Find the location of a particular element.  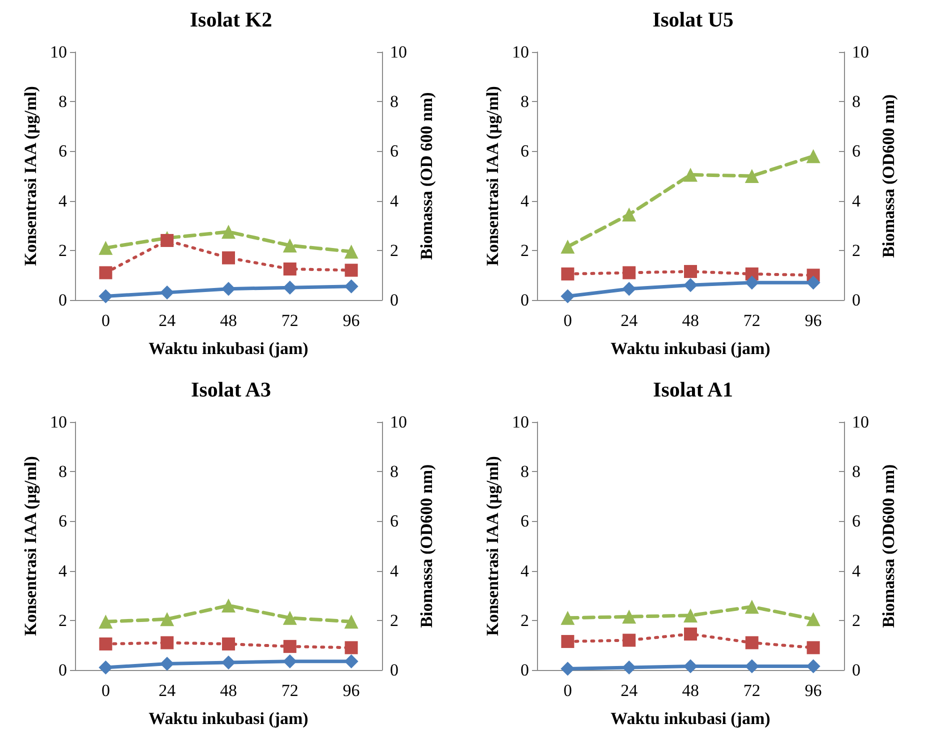

chart-title: Isolat K2 is located at coordinates (231, 20).